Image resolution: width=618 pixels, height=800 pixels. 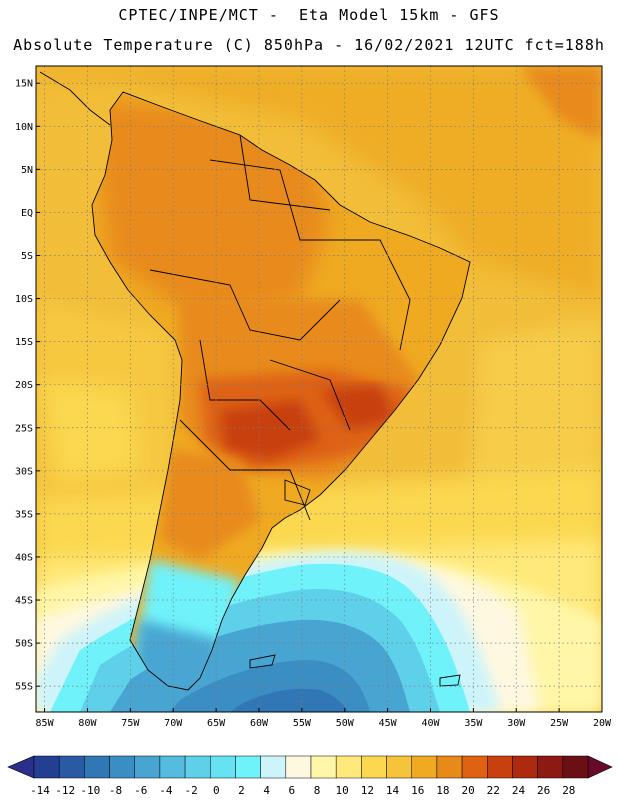 I want to click on lat-tick-label: 45S, so click(x=24, y=601).